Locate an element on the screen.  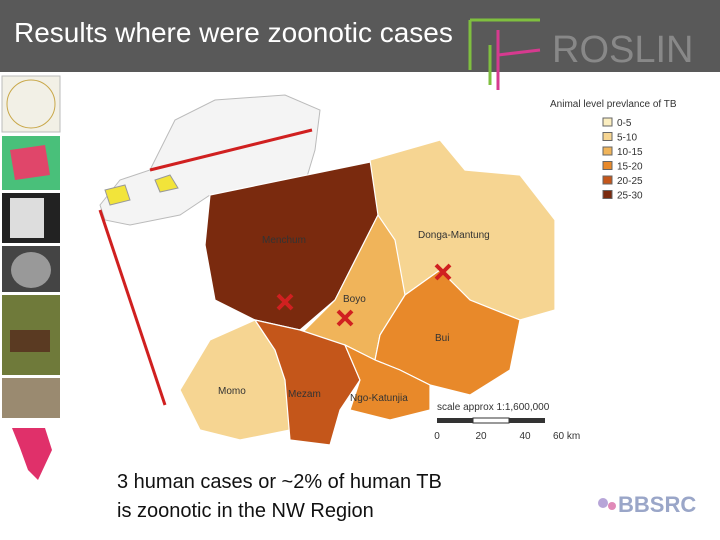
legend-label: 10-15 is located at coordinates (630, 152).